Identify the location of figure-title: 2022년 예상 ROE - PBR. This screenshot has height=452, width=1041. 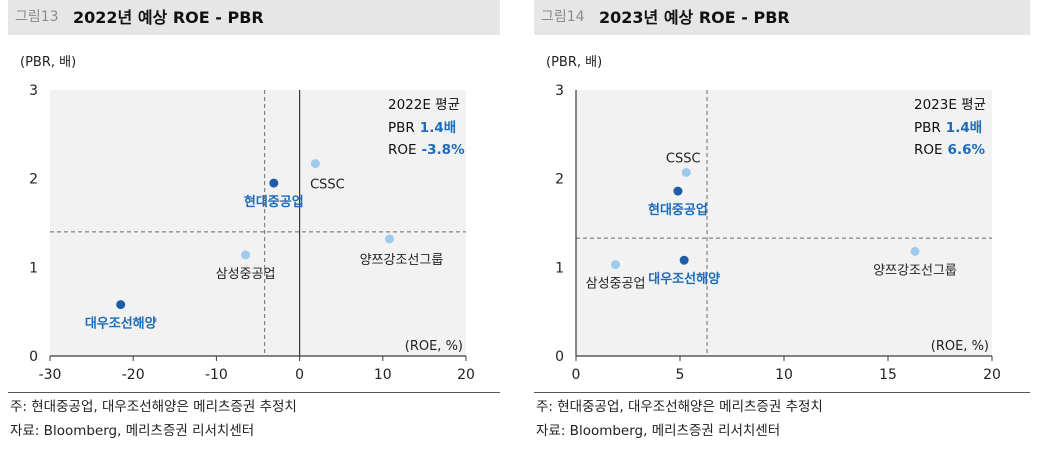
(168, 17).